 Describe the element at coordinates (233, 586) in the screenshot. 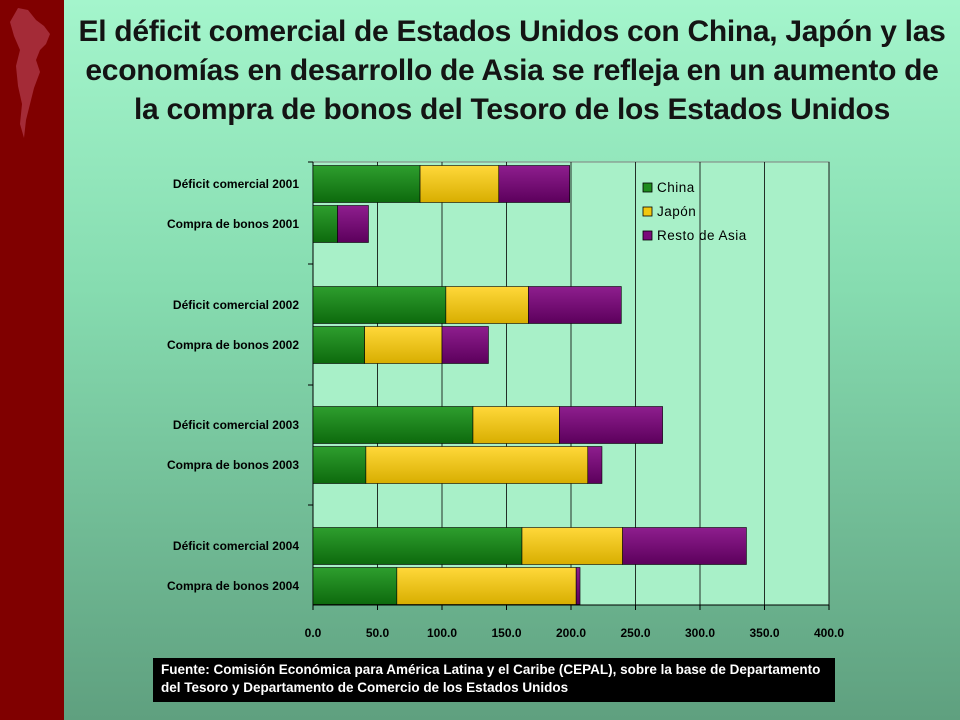

I see `category-label: Compra de bonos 2004` at that location.